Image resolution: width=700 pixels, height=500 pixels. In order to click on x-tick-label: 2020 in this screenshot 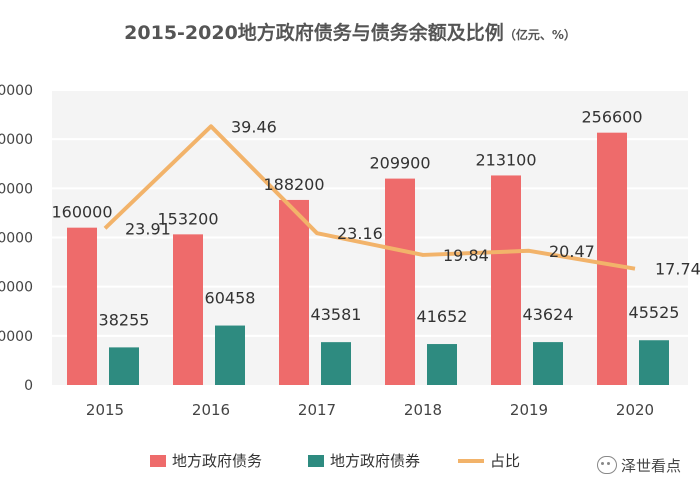, I will do `click(635, 410)`.